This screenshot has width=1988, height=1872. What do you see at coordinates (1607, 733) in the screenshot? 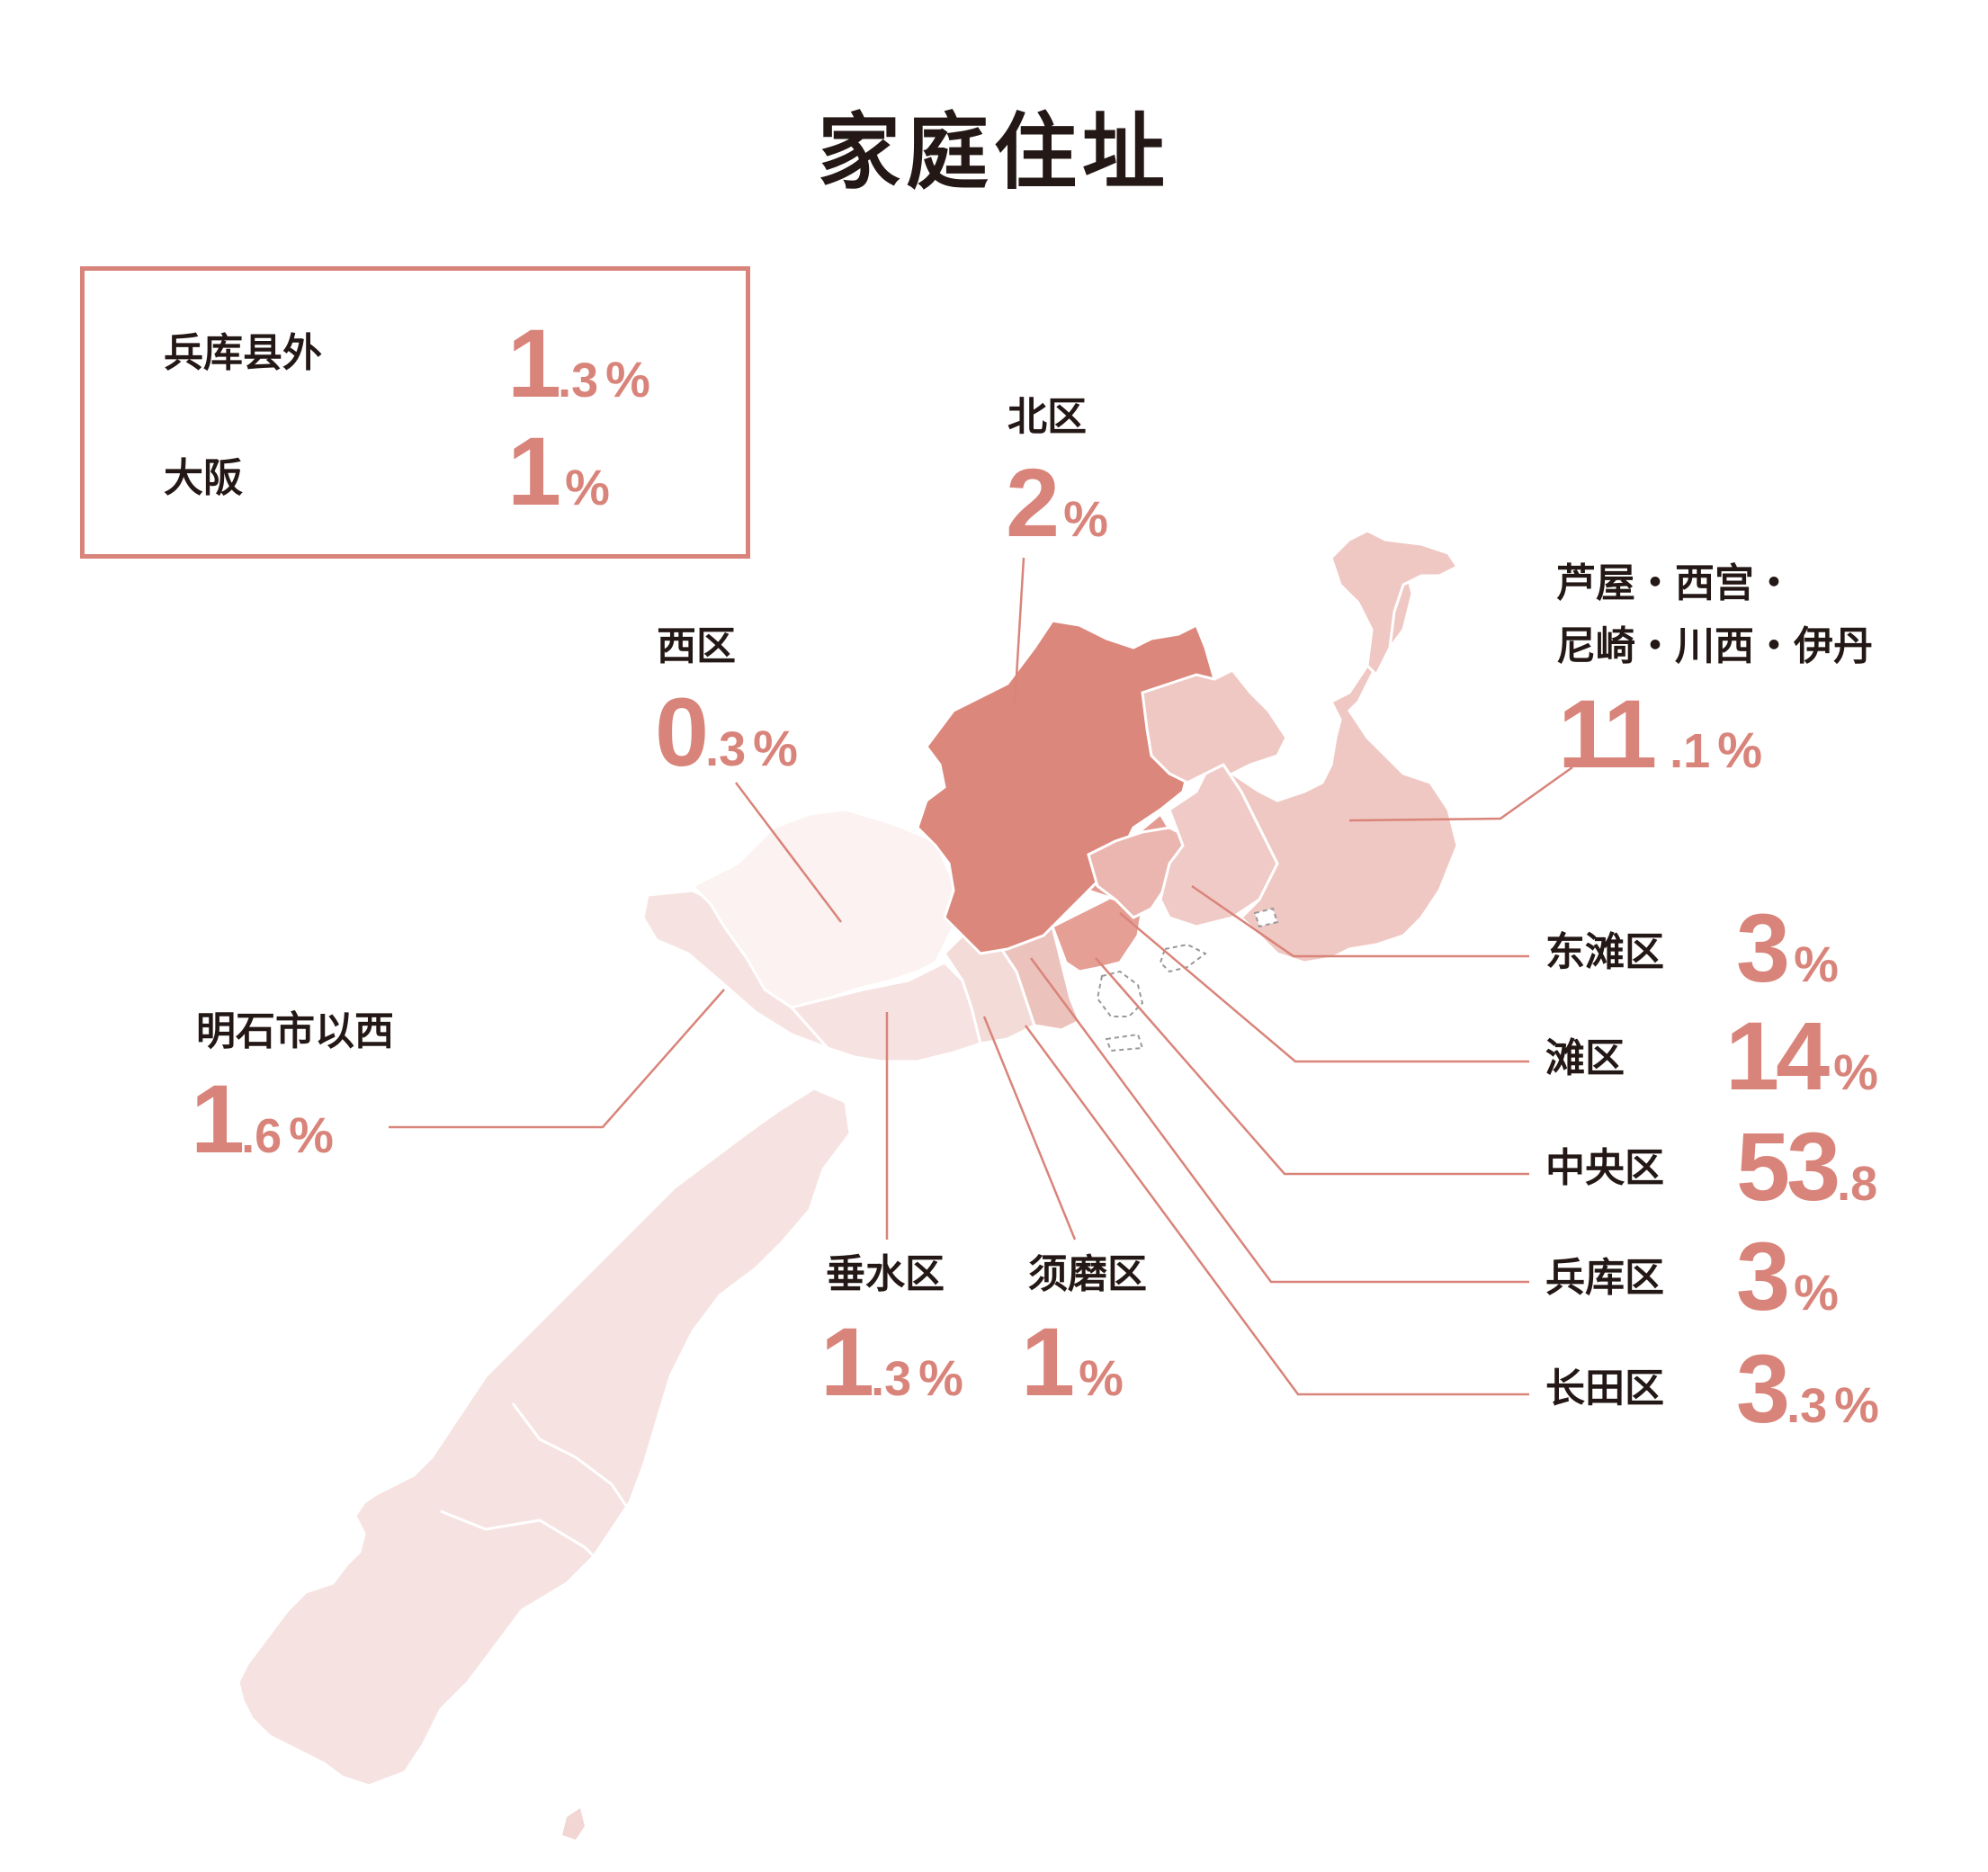
I see `value-int: 11` at bounding box center [1607, 733].